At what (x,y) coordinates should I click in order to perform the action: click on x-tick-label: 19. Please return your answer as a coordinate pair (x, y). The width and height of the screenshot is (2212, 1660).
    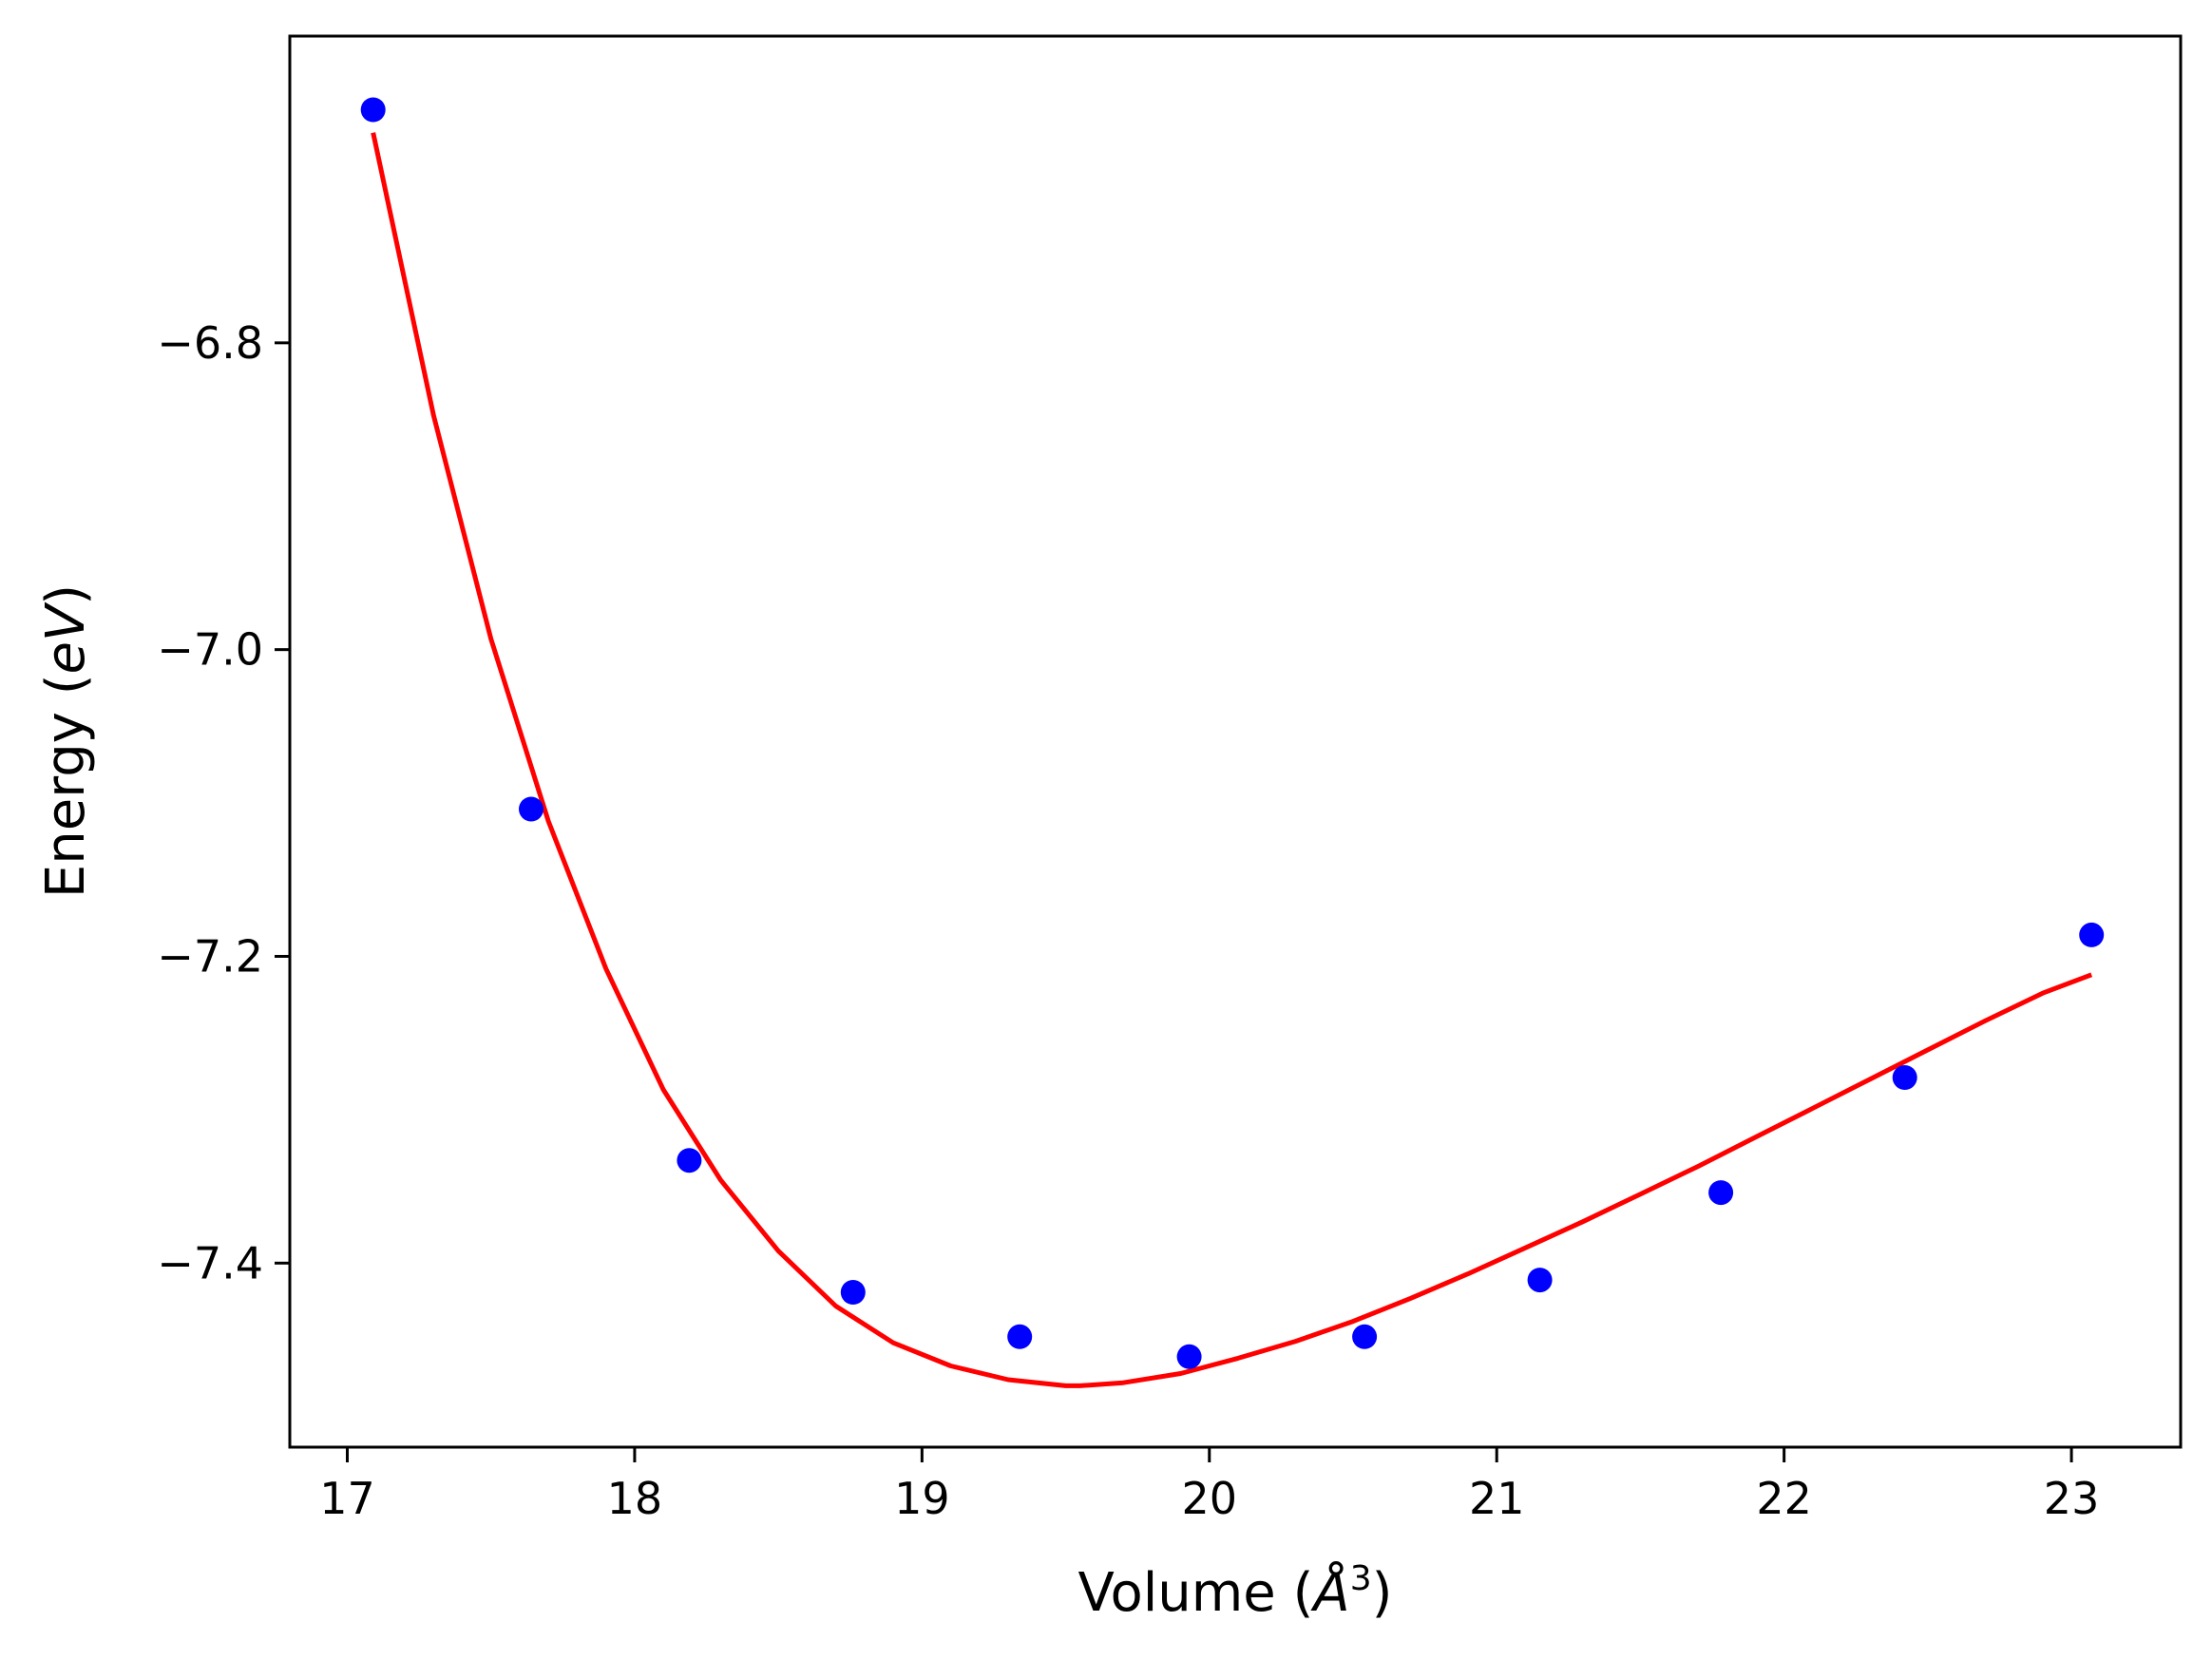
    Looking at the image, I should click on (922, 1498).